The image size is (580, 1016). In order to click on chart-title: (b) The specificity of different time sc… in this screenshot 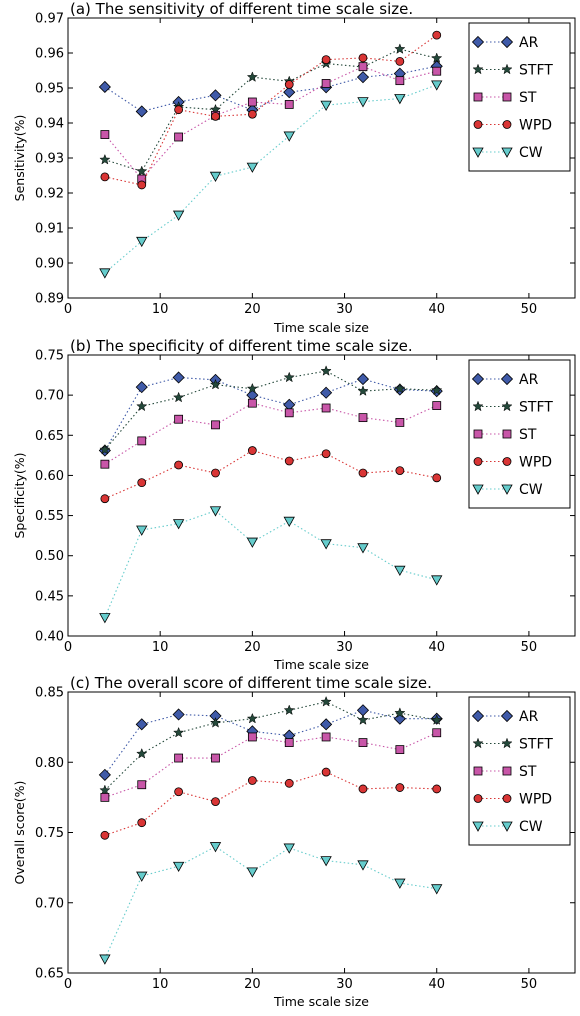, I will do `click(241, 346)`.